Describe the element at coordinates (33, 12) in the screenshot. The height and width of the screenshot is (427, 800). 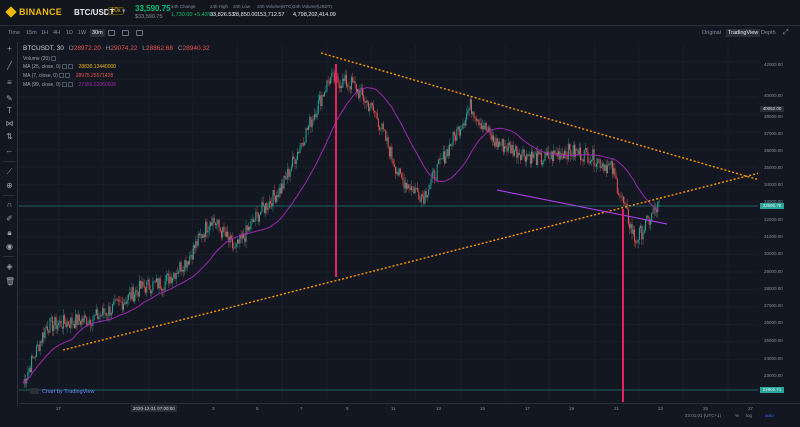
I see `binance-logo: BINANCE` at that location.